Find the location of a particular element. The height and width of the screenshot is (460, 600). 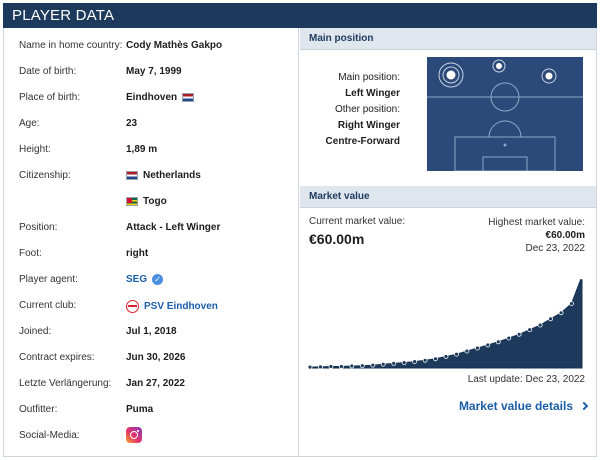

info-label: Place of birth: is located at coordinates (50, 97).